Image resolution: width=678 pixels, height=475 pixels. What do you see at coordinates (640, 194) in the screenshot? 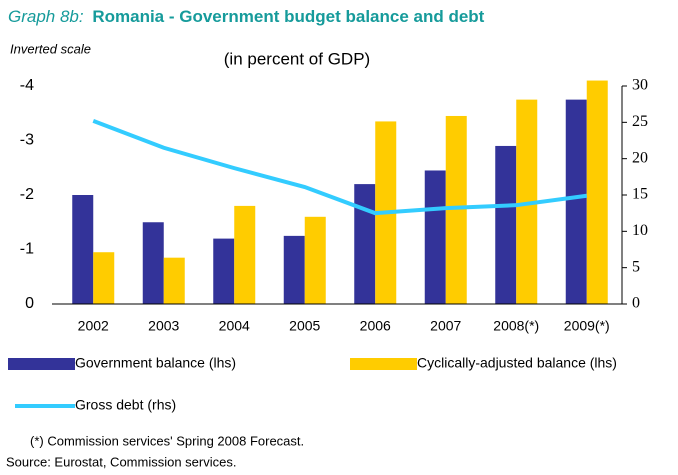
I see `y2-tick-label: 15` at bounding box center [640, 194].